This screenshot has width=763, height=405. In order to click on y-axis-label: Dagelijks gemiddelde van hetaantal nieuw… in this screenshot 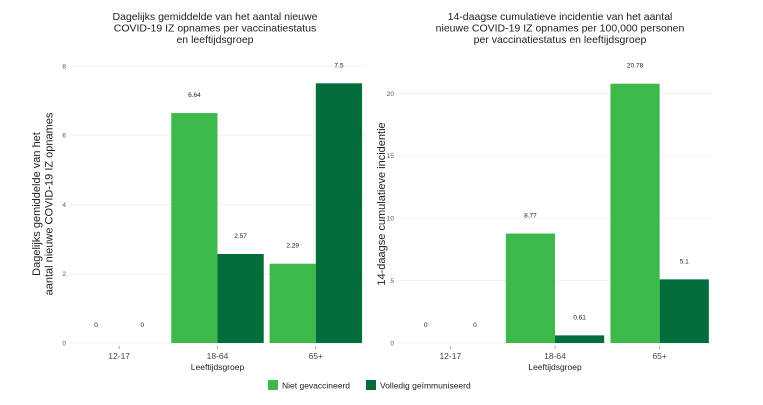, I will do `click(43, 203)`.